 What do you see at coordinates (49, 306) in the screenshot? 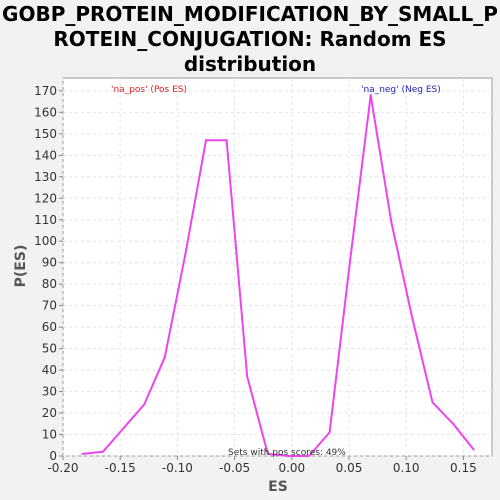
I see `y-tick-label: 70` at bounding box center [49, 306].